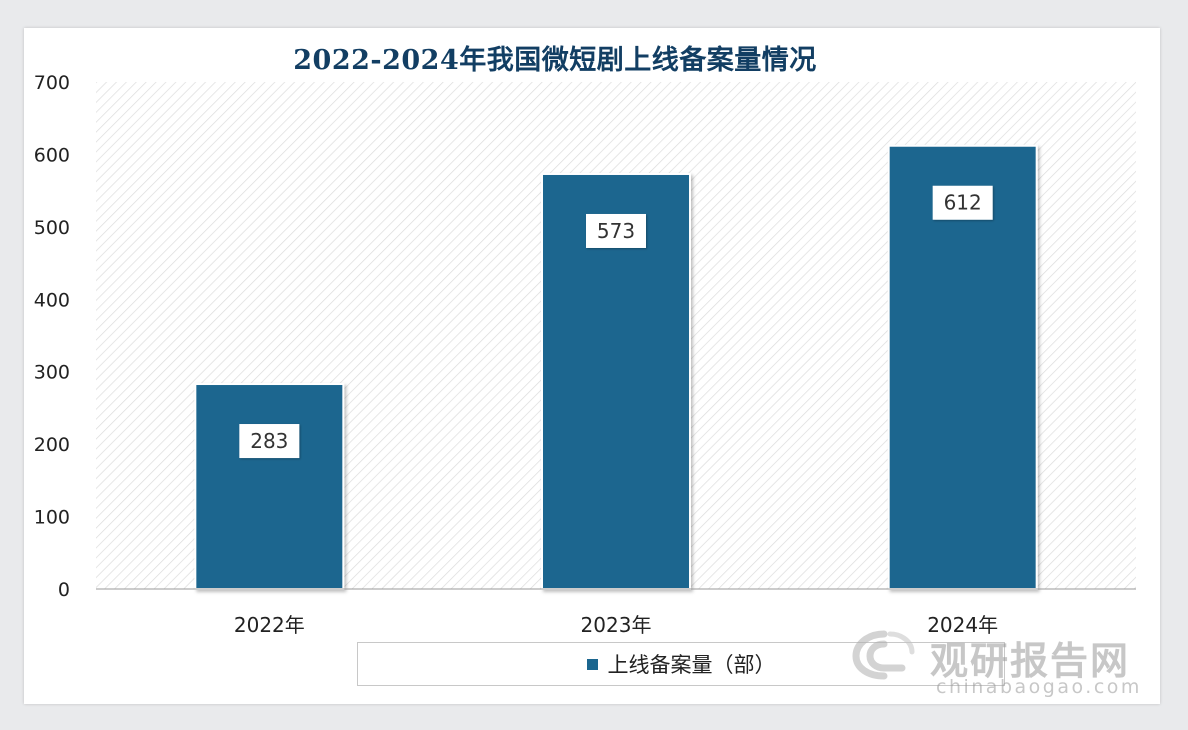 The height and width of the screenshot is (730, 1188). Describe the element at coordinates (52, 336) in the screenshot. I see `y-axis: 0 100 200 300 400 500 600 700` at that location.